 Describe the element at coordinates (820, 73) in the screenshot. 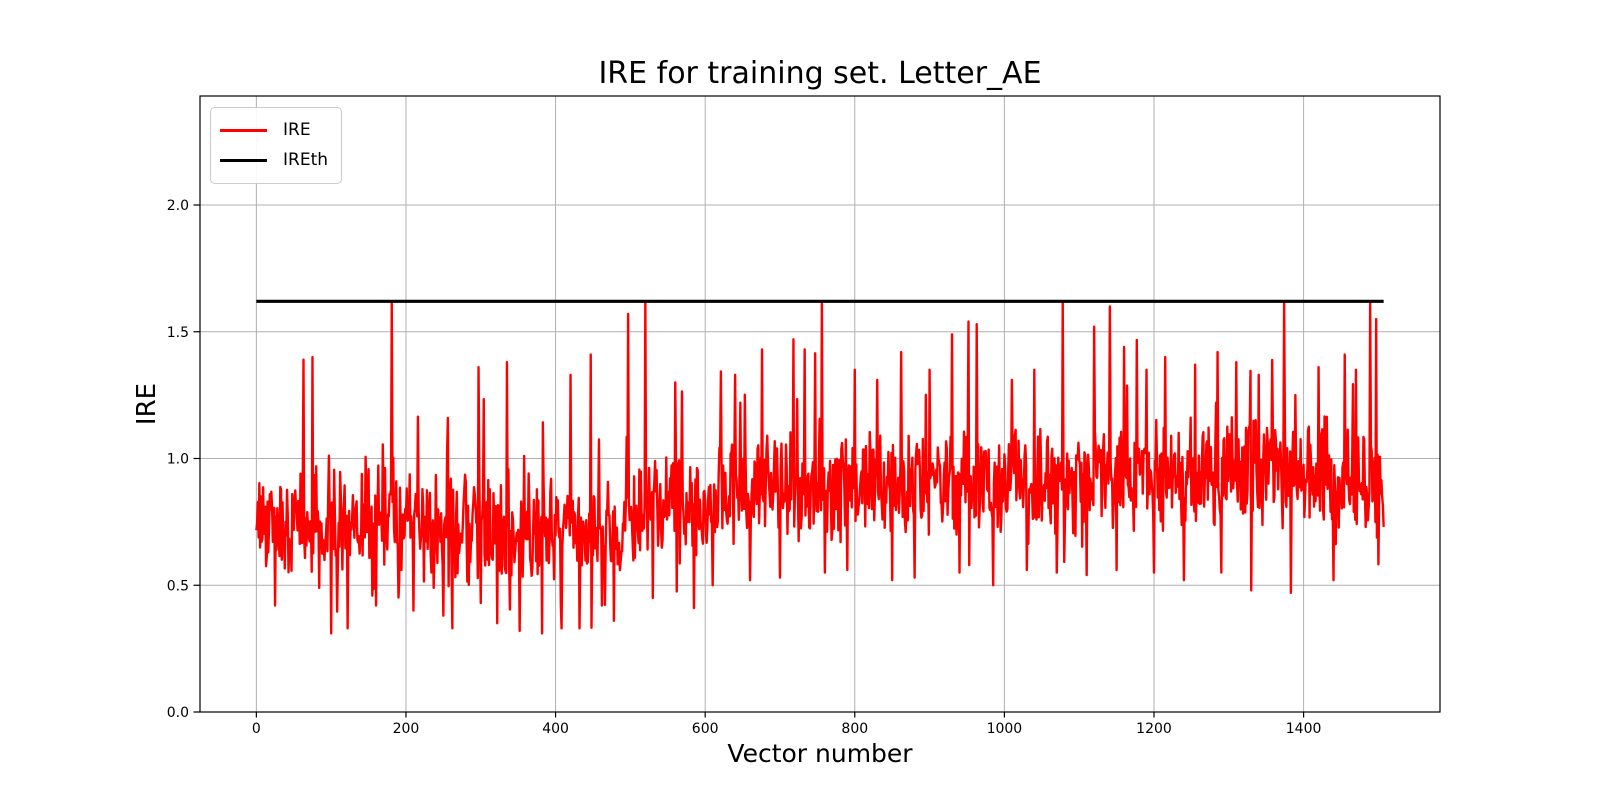

I see `chart-title: IRE for training set. Letter_AE` at that location.